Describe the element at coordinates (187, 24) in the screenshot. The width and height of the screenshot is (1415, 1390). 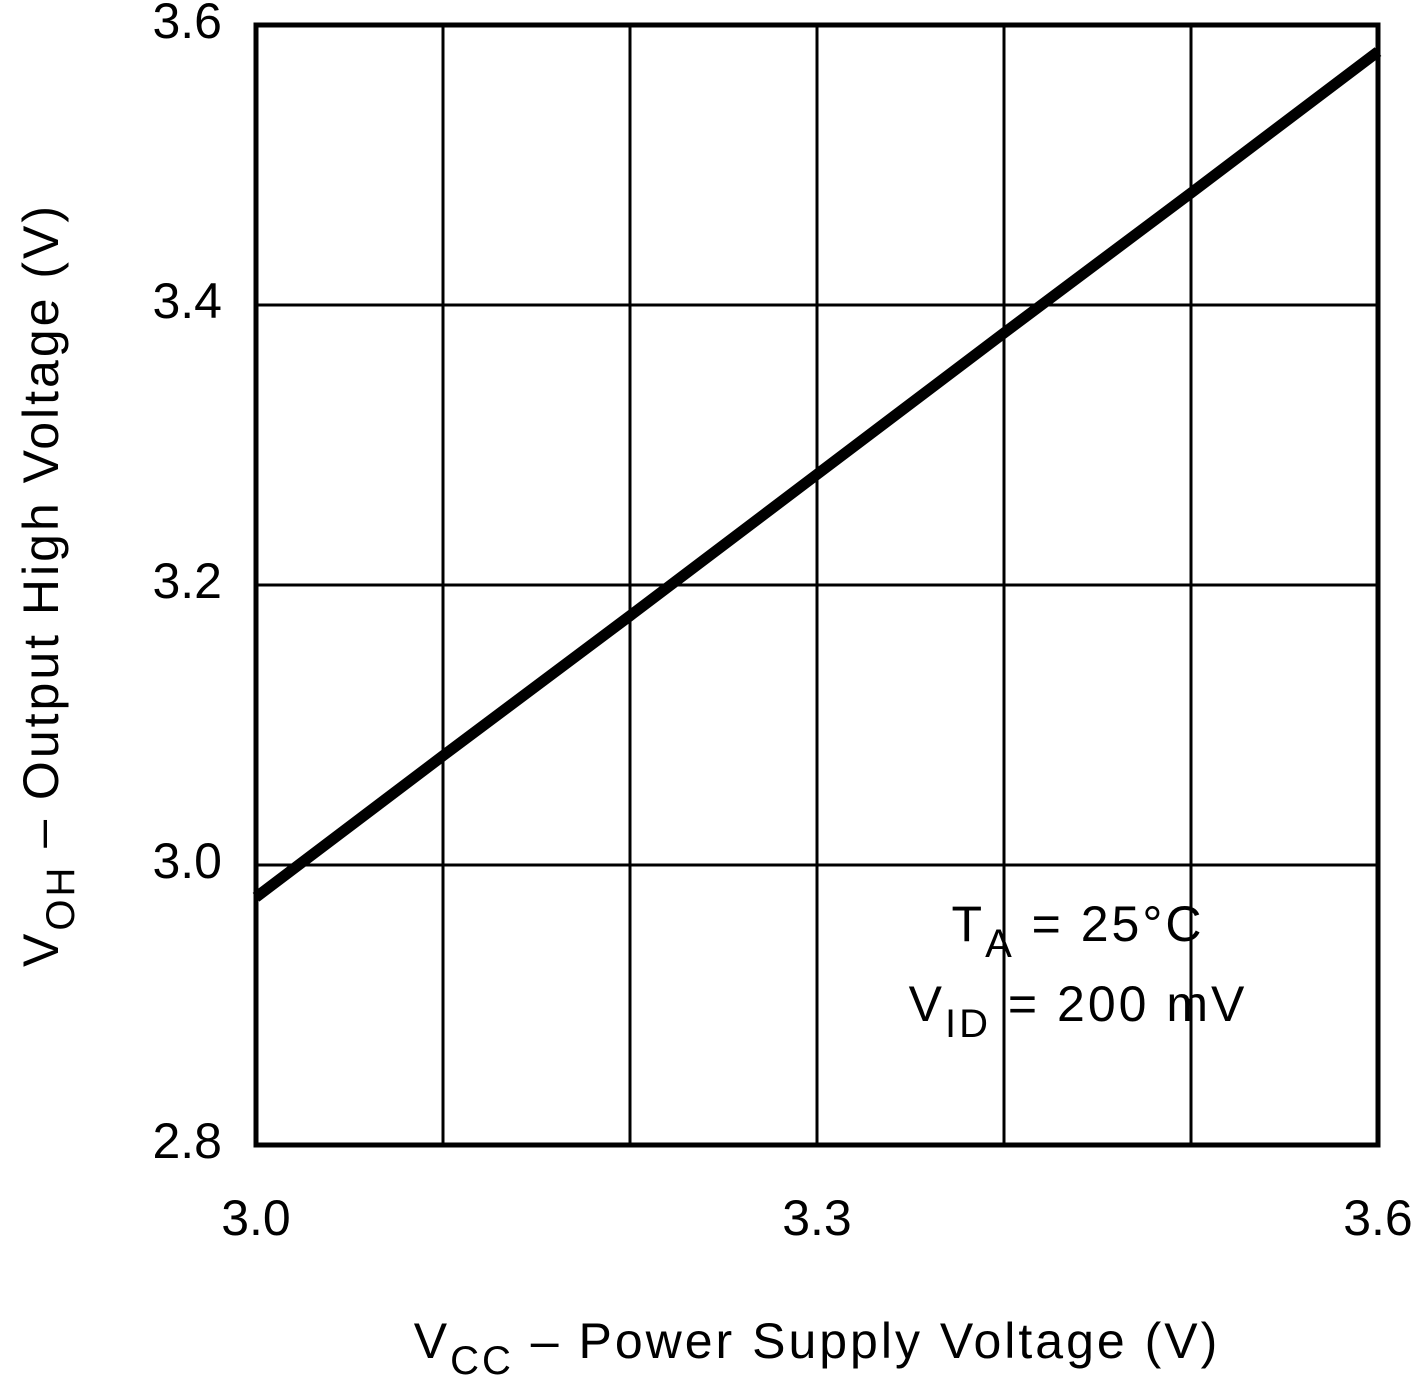
I see `y-tick-label: 3.6` at that location.